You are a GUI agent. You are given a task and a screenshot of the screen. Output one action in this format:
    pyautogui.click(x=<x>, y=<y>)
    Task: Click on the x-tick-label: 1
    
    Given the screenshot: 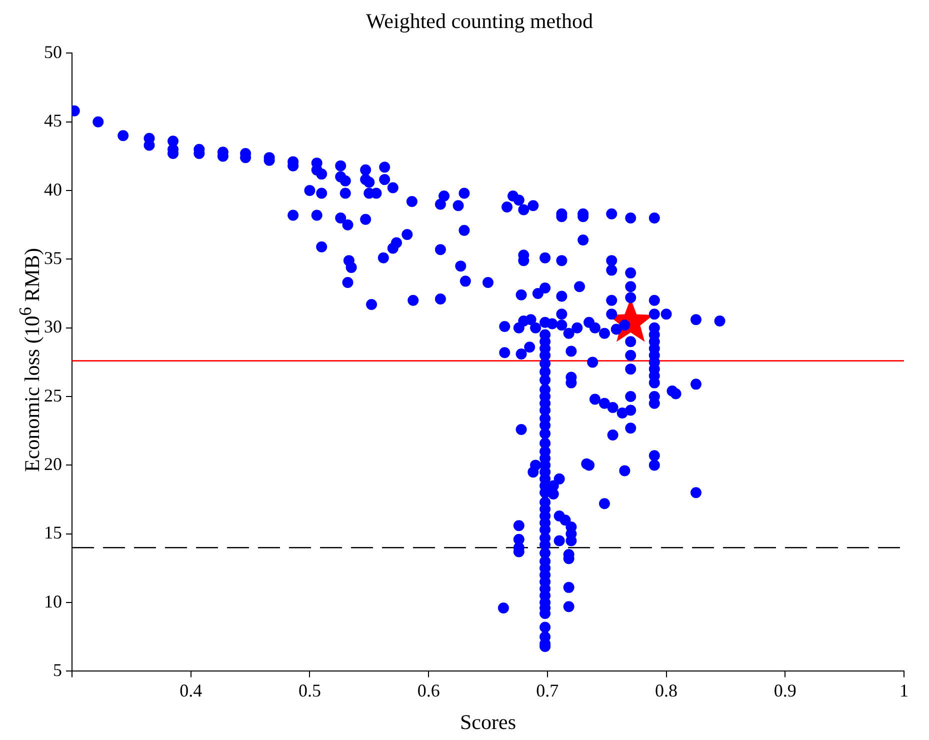 What is the action you would take?
    pyautogui.click(x=904, y=690)
    